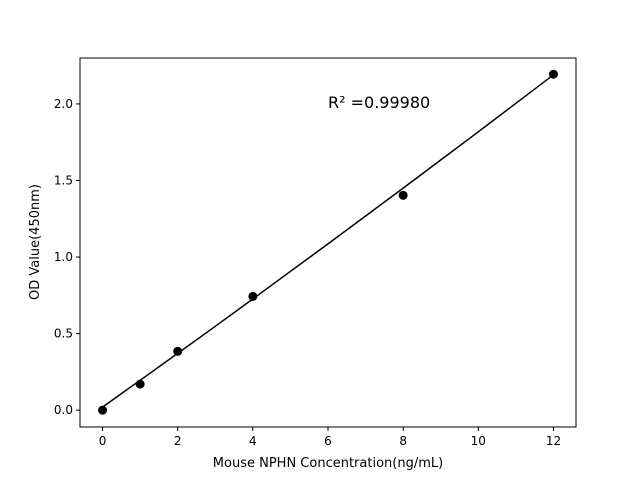 The width and height of the screenshot is (640, 484). I want to click on x-tick-label: 10, so click(478, 441).